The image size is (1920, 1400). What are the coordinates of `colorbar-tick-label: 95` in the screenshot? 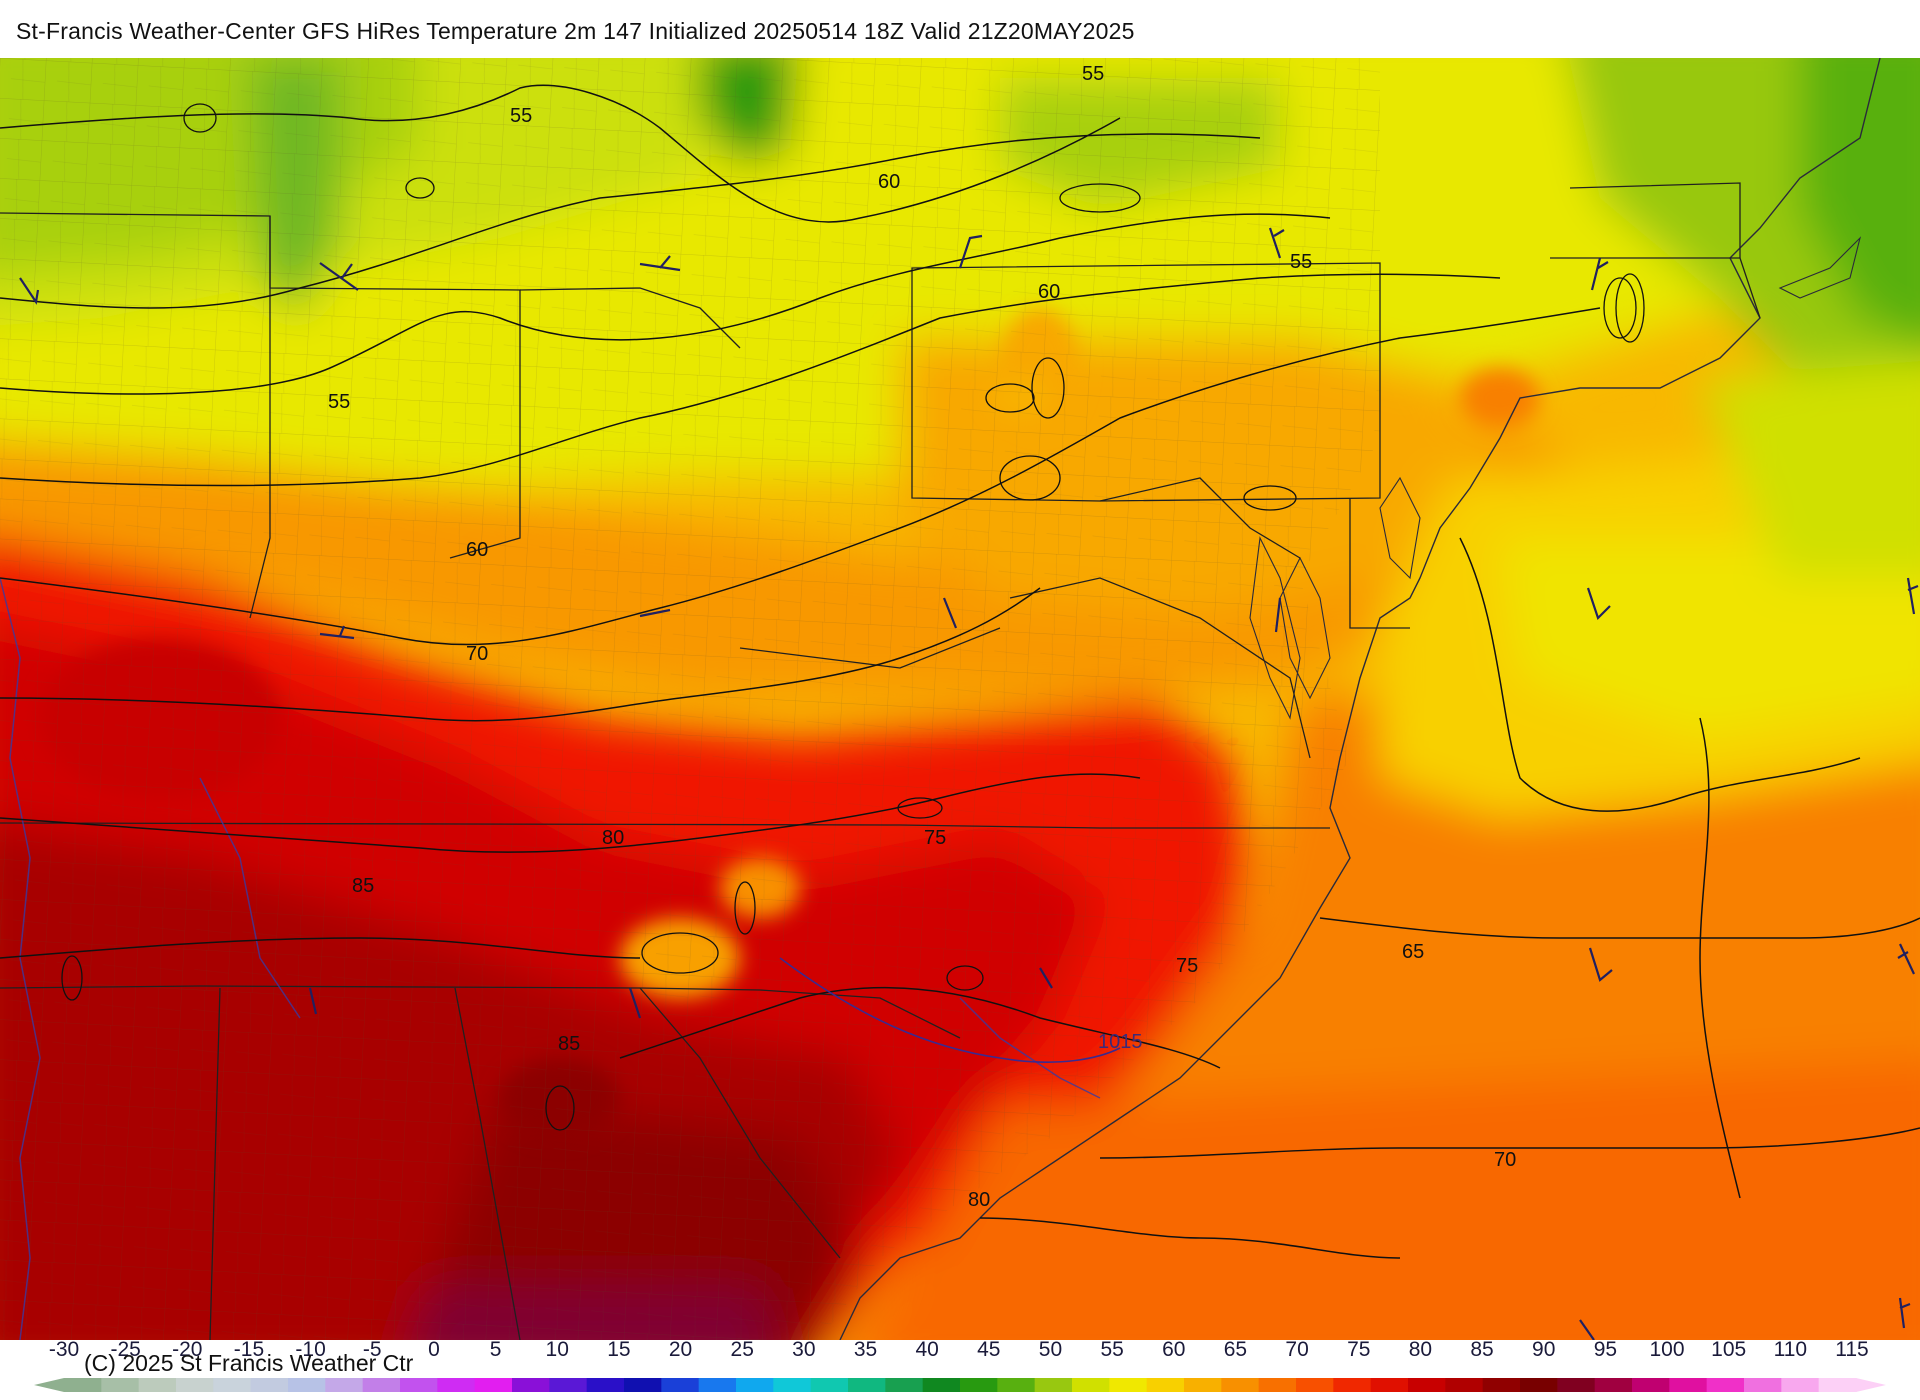 It's located at (1605, 1349).